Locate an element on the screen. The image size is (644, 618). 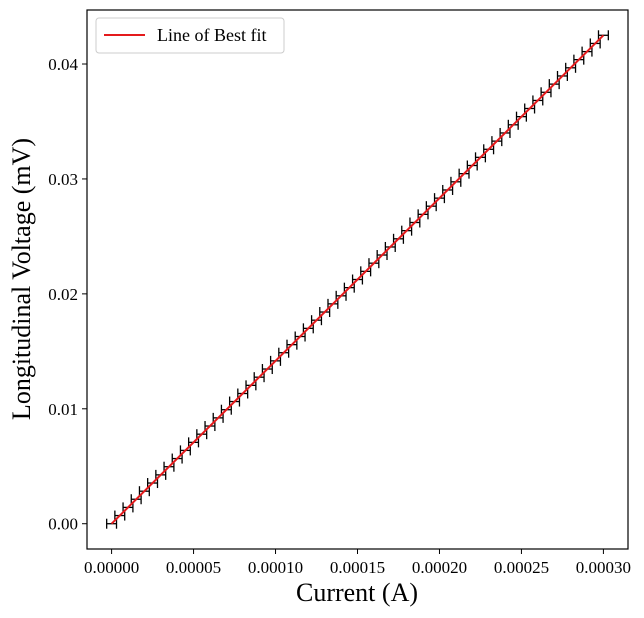
x-tick-label: 0.00010 is located at coordinates (275, 567).